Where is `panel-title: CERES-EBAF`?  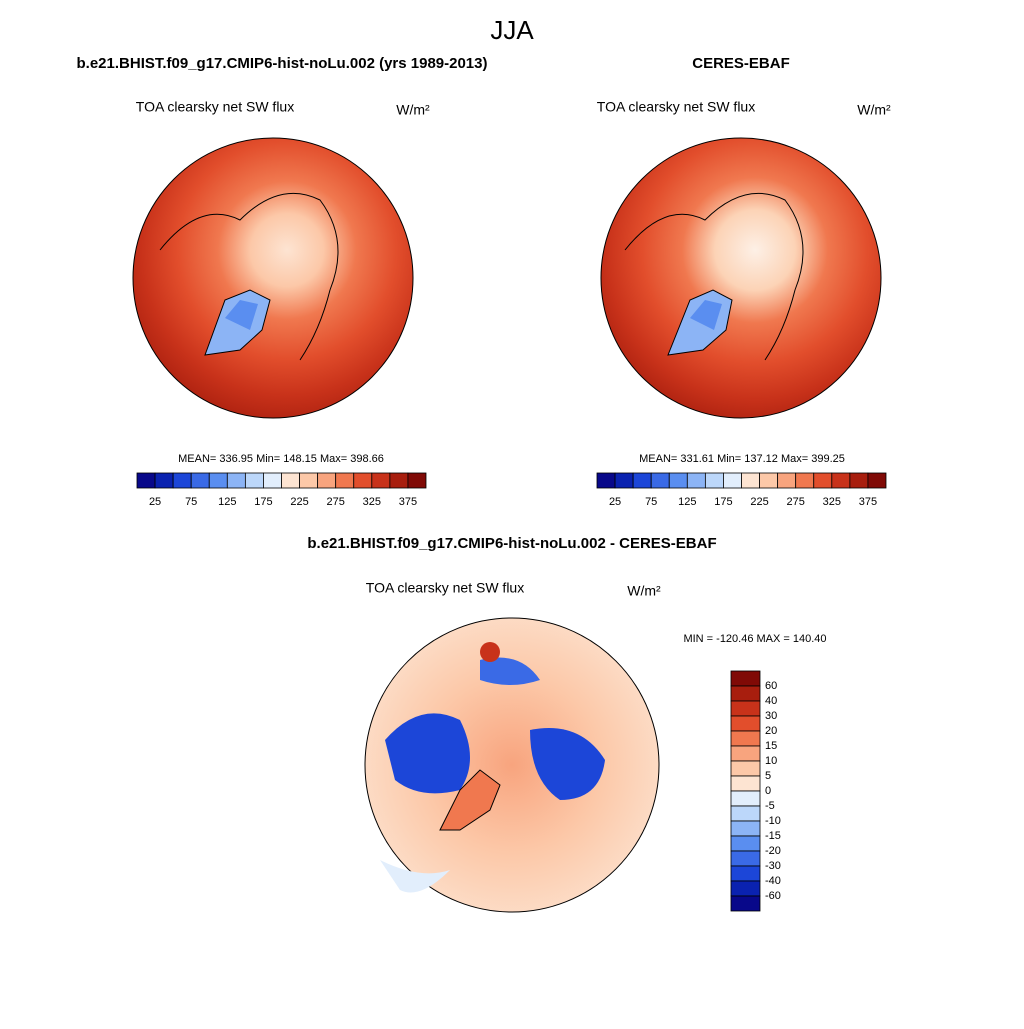
panel-title: CERES-EBAF is located at coordinates (741, 63).